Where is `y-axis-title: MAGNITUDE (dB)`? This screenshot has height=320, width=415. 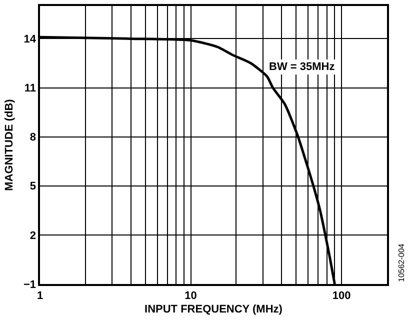
y-axis-title: MAGNITUDE (dB) is located at coordinates (10, 144).